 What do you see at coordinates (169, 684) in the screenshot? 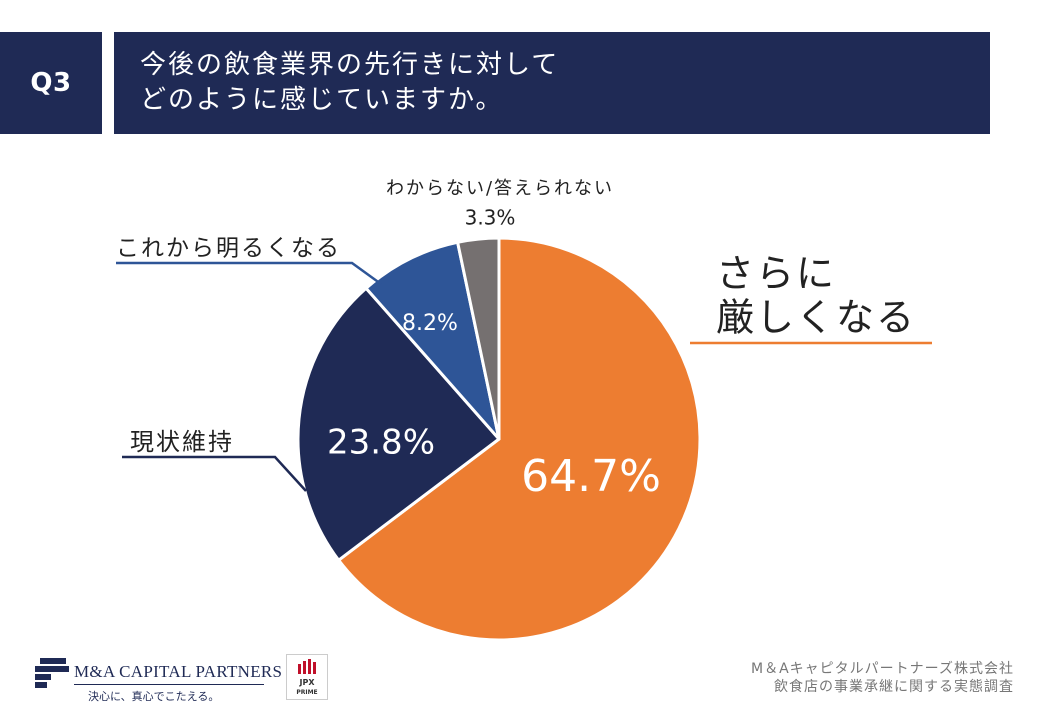
I see `logo-divider` at bounding box center [169, 684].